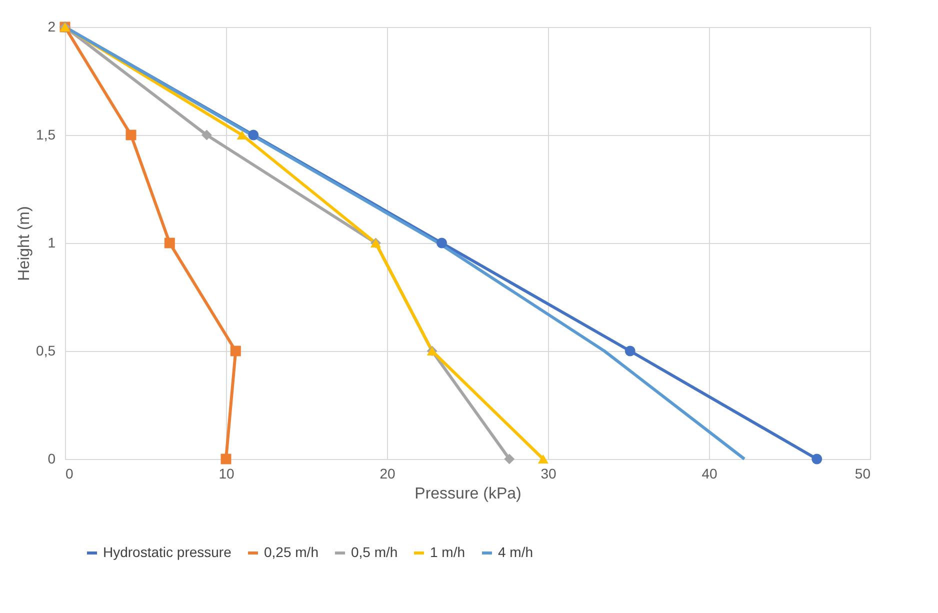 Image resolution: width=938 pixels, height=613 pixels. I want to click on x-axis-title: Pressure (kPa), so click(468, 494).